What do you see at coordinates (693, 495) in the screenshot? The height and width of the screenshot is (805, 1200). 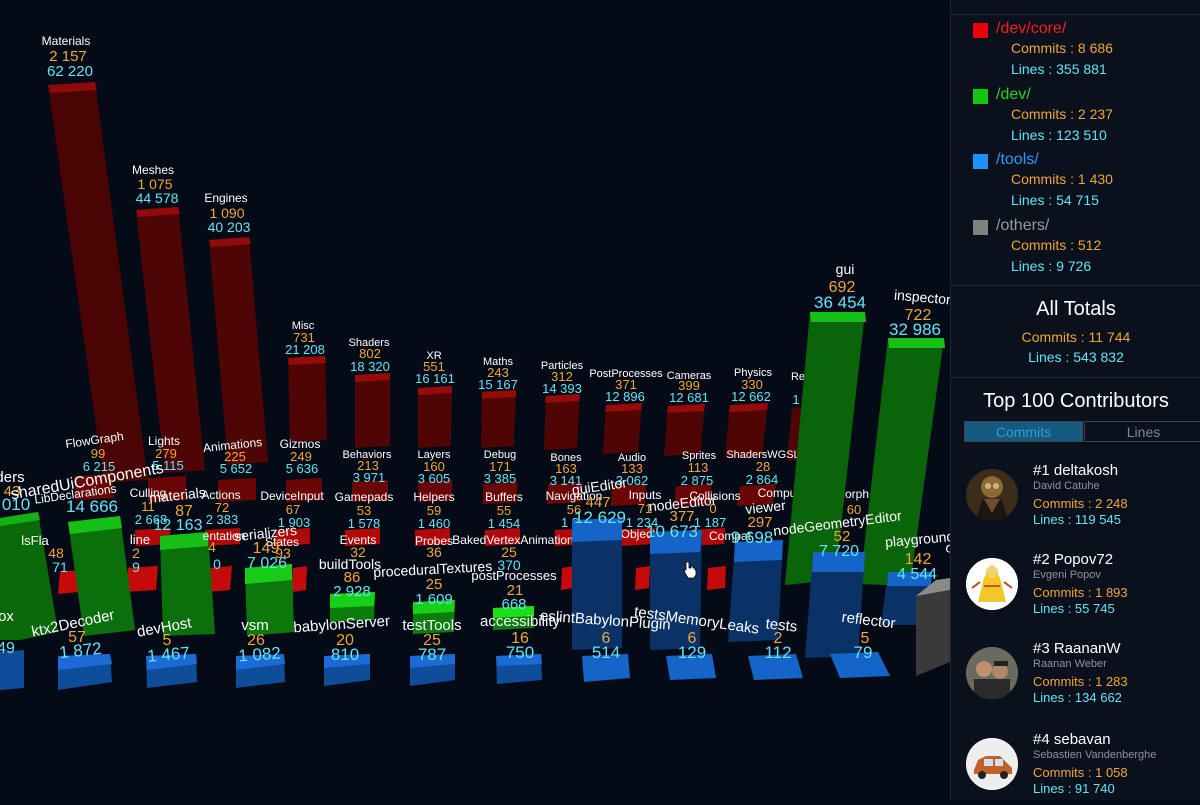 I see `bar-sprites` at bounding box center [693, 495].